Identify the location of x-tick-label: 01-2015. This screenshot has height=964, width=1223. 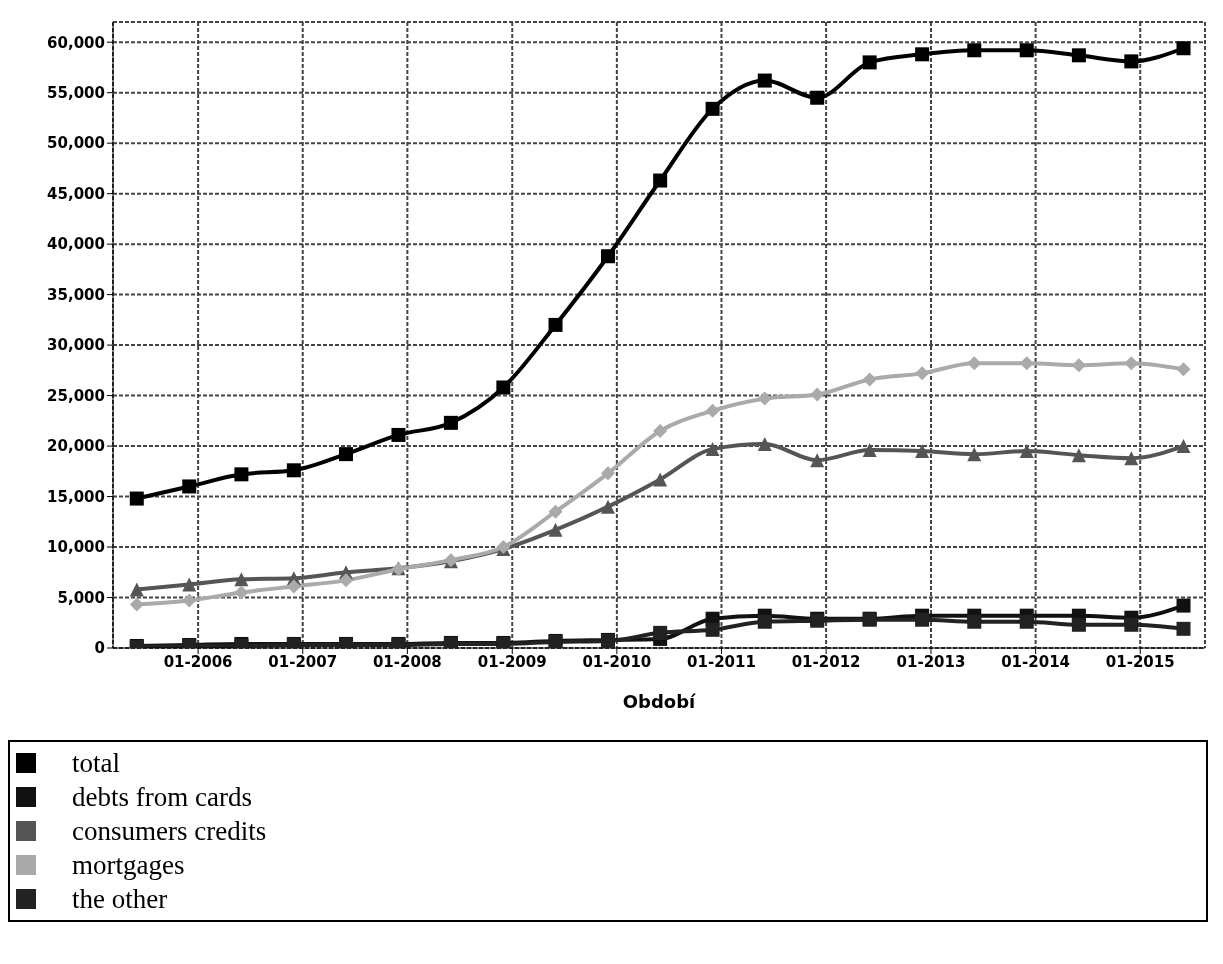
(1140, 661).